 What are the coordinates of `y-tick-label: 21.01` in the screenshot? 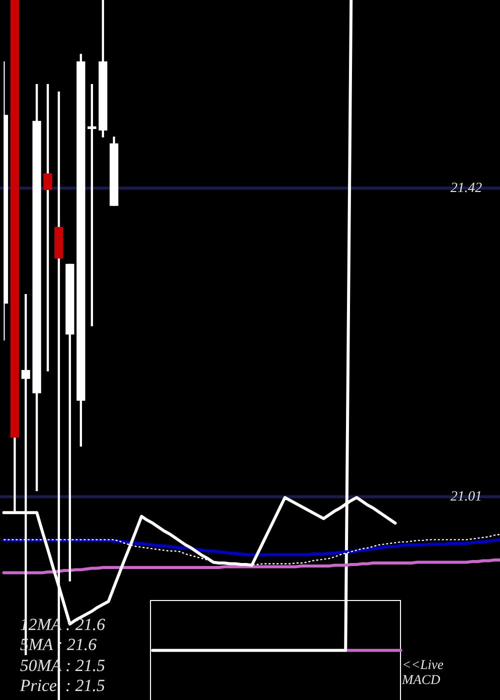 It's located at (466, 496).